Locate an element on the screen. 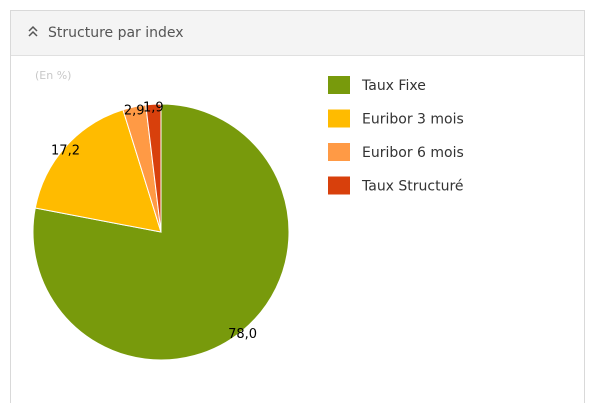  data-label: 1,9 is located at coordinates (153, 108).